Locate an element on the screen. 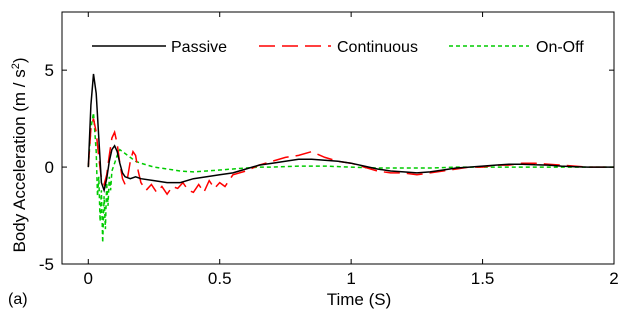  y-tick-label: 0 is located at coordinates (49, 167).